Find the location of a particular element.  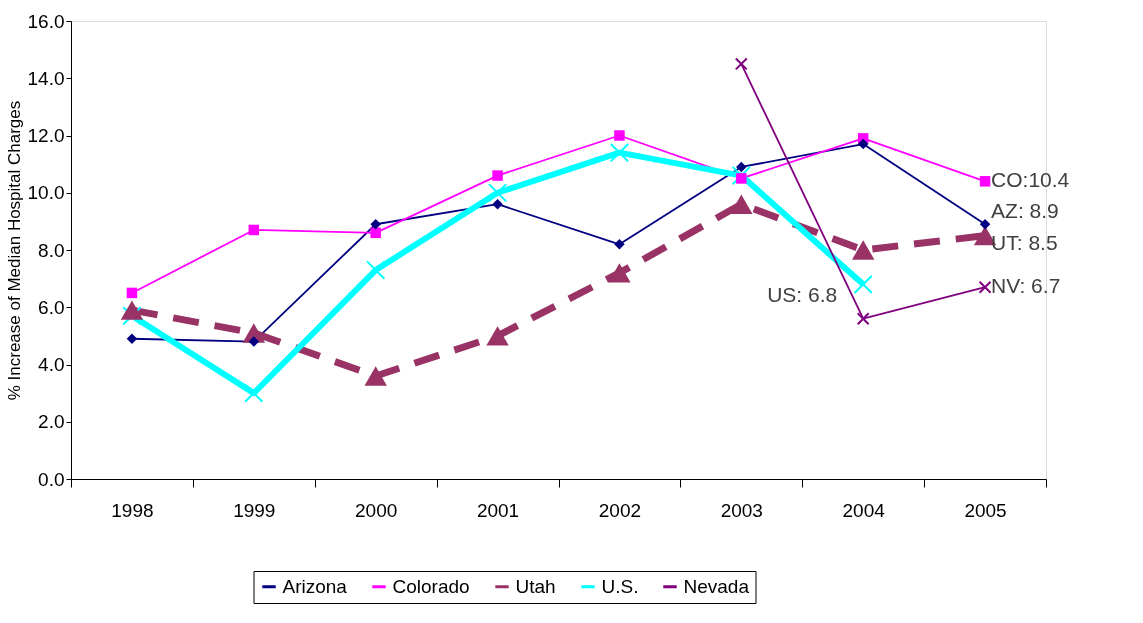

y-tick-label: 10.0 is located at coordinates (46, 193).